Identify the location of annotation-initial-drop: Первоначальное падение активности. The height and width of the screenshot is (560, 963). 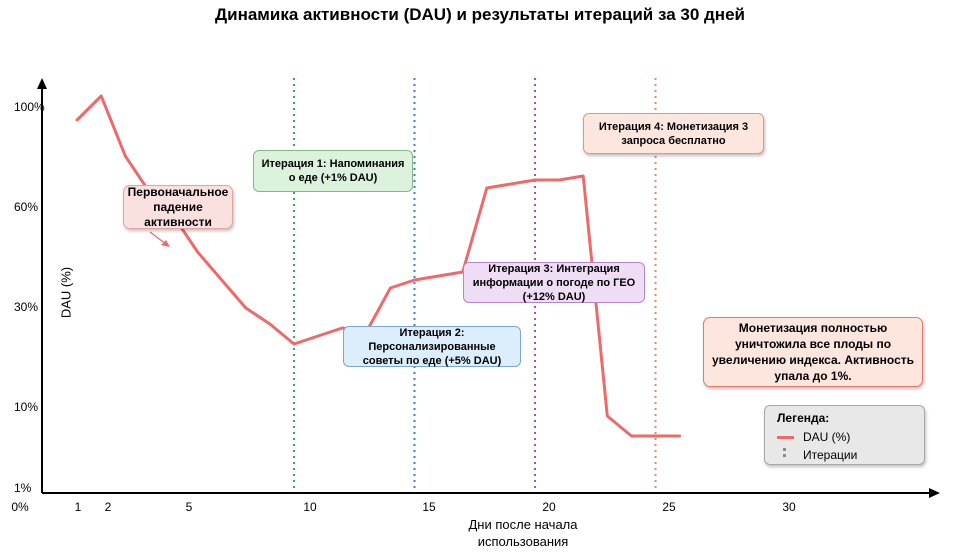
(178, 207).